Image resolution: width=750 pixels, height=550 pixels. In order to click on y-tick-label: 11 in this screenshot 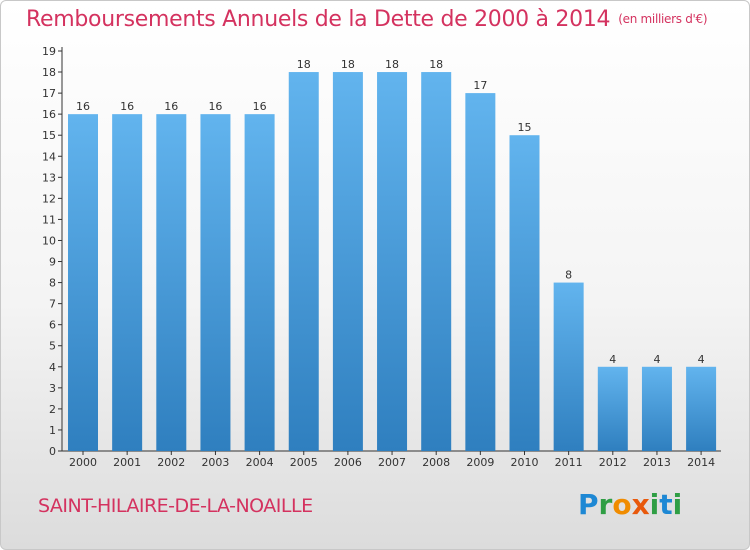, I will do `click(49, 219)`.